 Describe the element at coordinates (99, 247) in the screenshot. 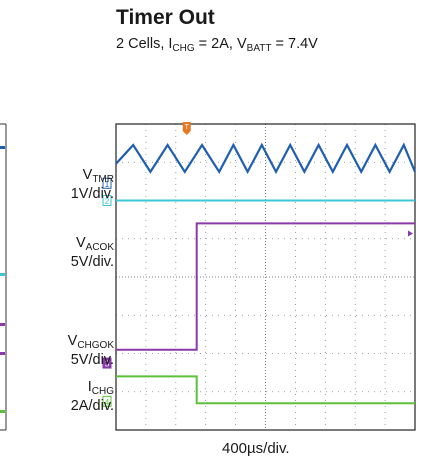

I see `ch2-name-sub: ACOK` at that location.